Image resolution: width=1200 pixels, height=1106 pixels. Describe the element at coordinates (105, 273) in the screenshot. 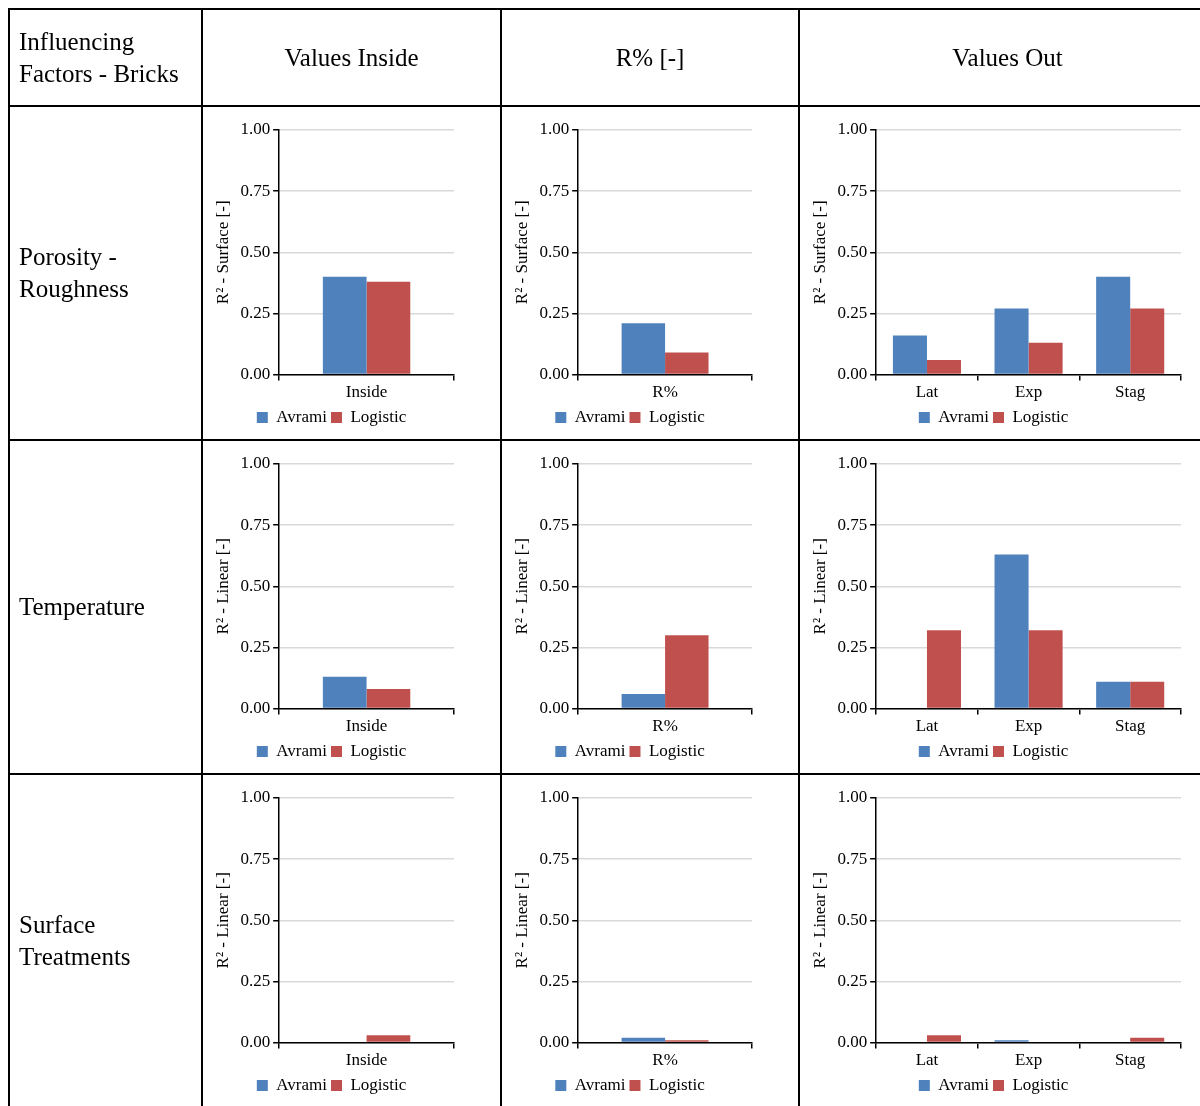

I see `text: Porosity - Roughness` at that location.